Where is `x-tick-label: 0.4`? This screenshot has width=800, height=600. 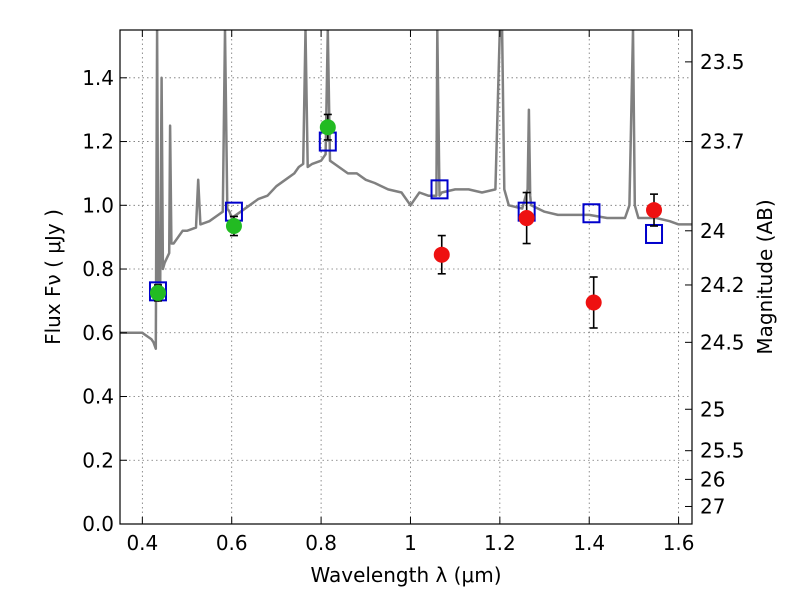
x-tick-label: 0.4 is located at coordinates (142, 543).